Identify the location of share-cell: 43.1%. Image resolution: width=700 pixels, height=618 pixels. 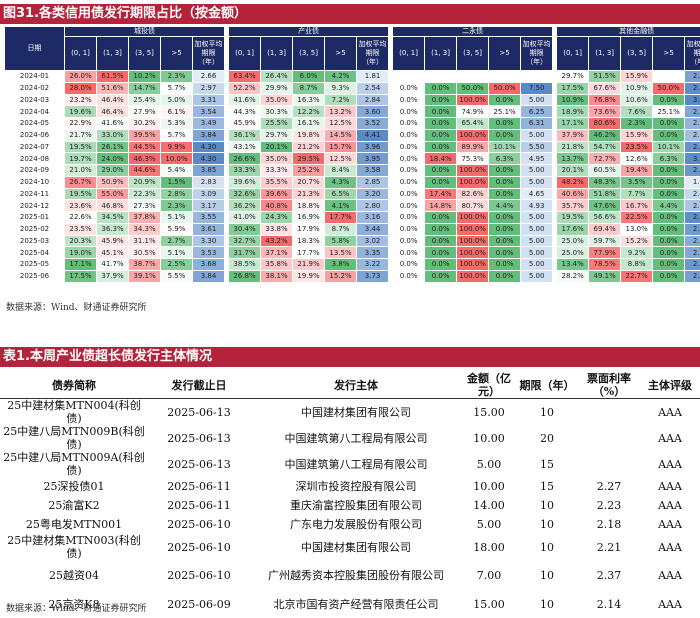
(245, 147).